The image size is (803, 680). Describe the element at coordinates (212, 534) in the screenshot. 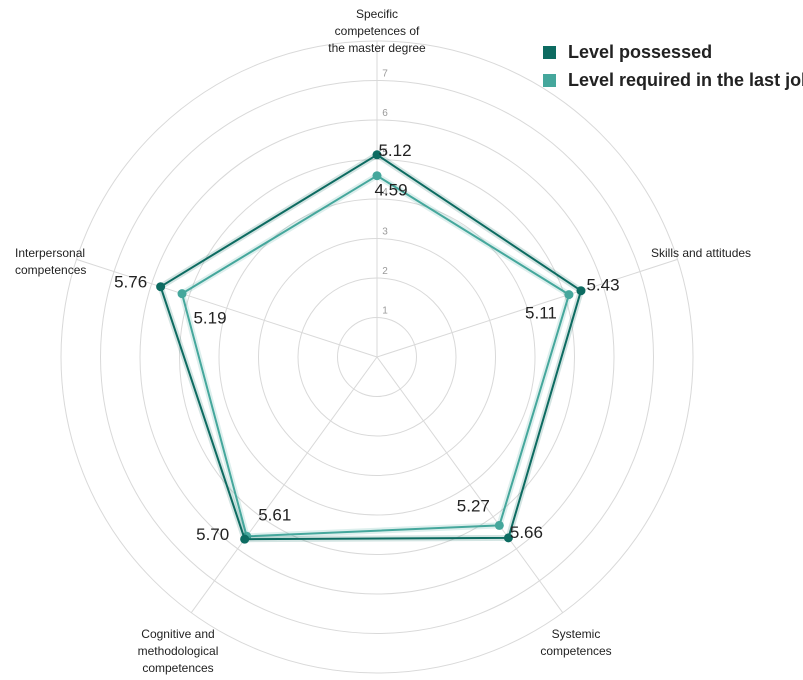

I see `data-label: 5.70` at that location.